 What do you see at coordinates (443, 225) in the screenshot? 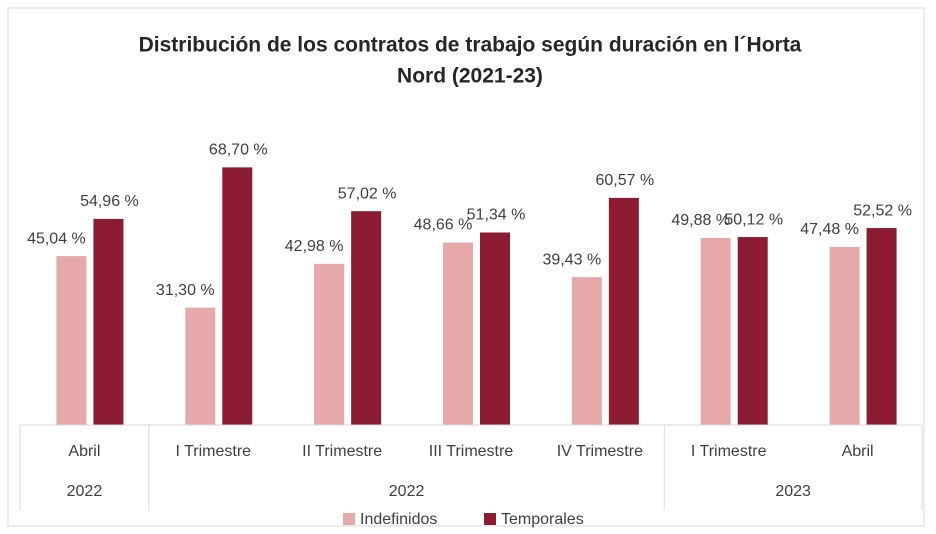
I see `data-label: 48,66 %` at bounding box center [443, 225].